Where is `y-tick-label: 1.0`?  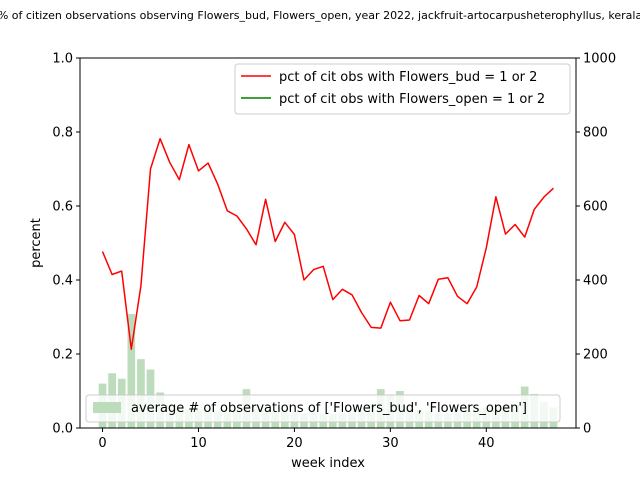
y-tick-label: 1.0 is located at coordinates (62, 59).